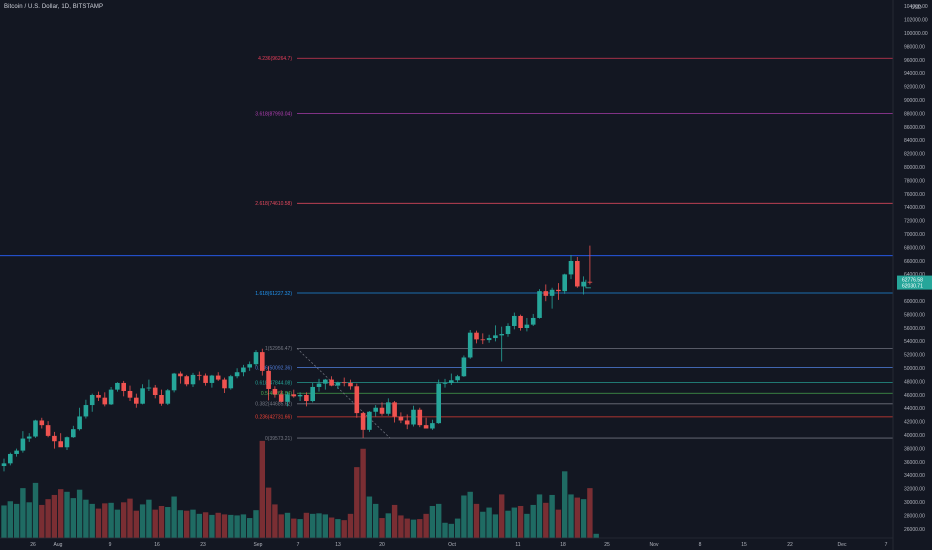 The height and width of the screenshot is (550, 932). What do you see at coordinates (914, 47) in the screenshot?
I see `price-tick-label: 98000.00` at bounding box center [914, 47].